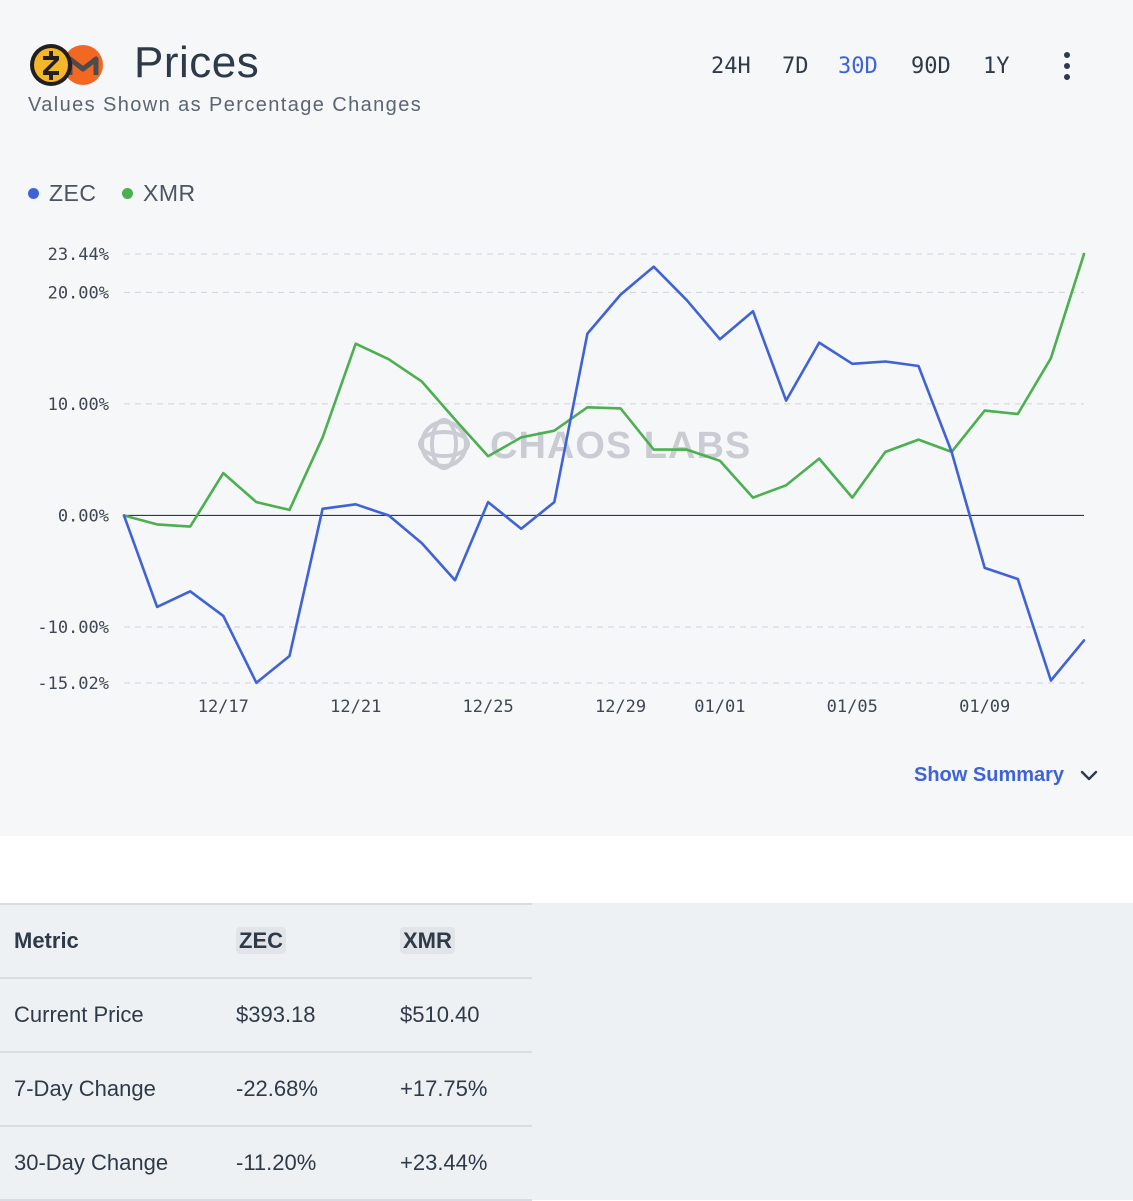  I want to click on legend-item-zec: ZEC, so click(62, 193).